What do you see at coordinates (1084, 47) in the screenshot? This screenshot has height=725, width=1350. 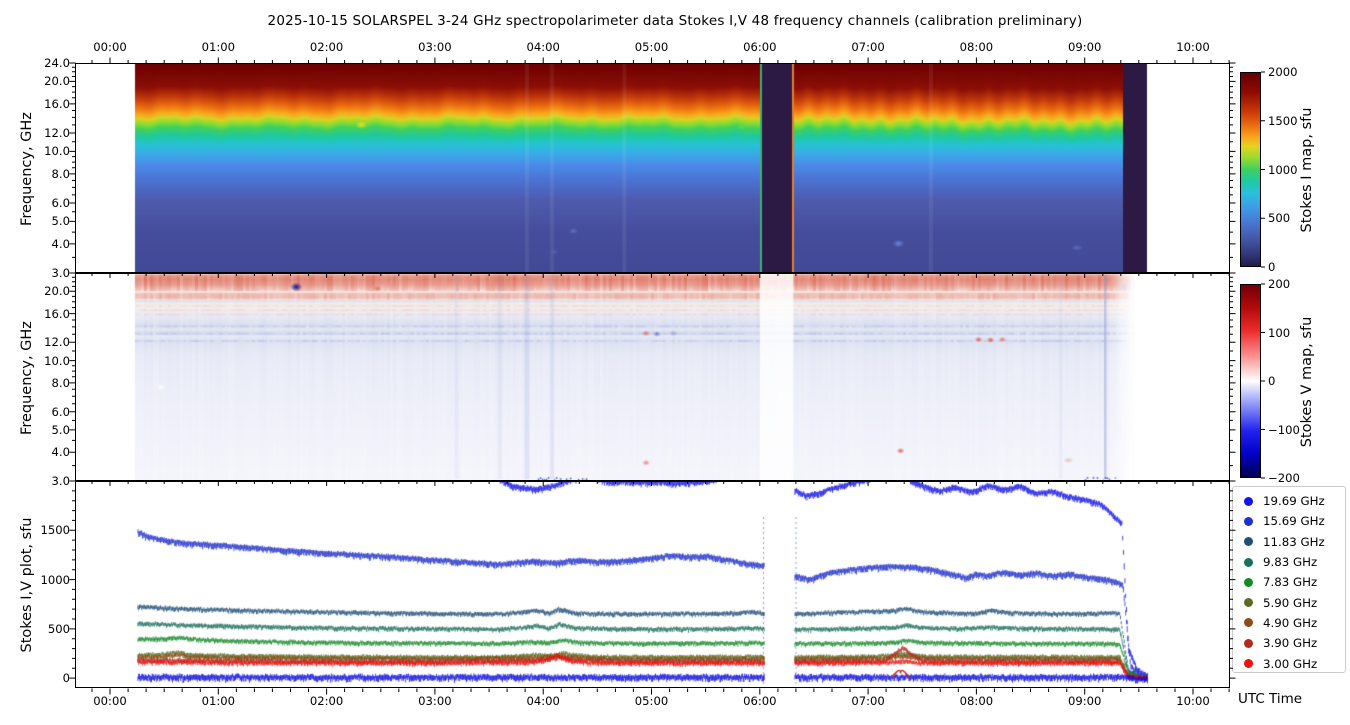 I see `x-tick-label-top: 09:00` at bounding box center [1084, 47].